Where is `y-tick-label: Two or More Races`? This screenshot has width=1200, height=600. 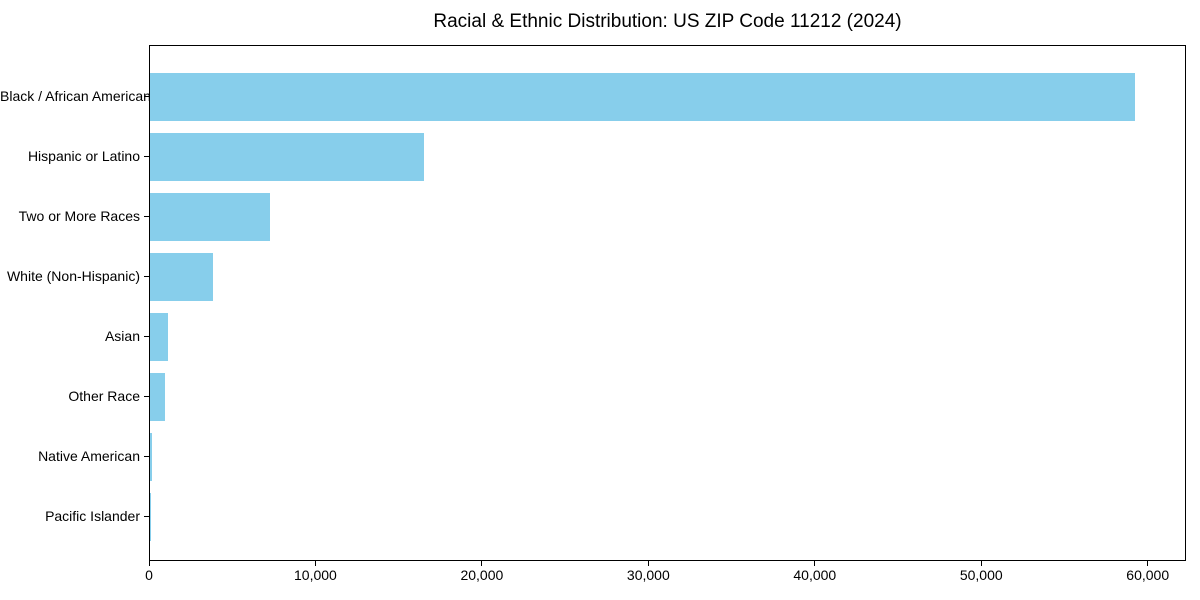
y-tick-label: Two or More Races is located at coordinates (79, 216).